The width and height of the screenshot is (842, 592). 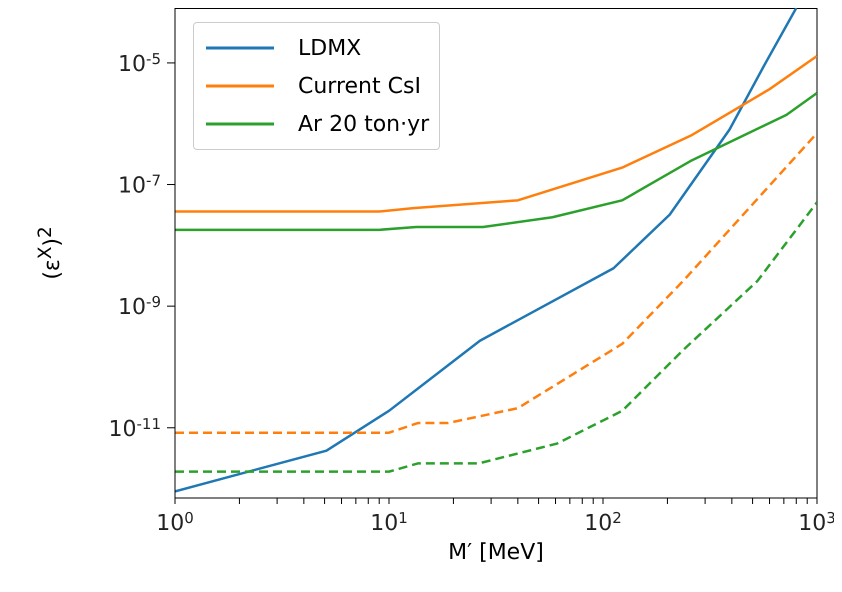 I want to click on legend-label: Ar 20 ton·yr, so click(x=364, y=124).